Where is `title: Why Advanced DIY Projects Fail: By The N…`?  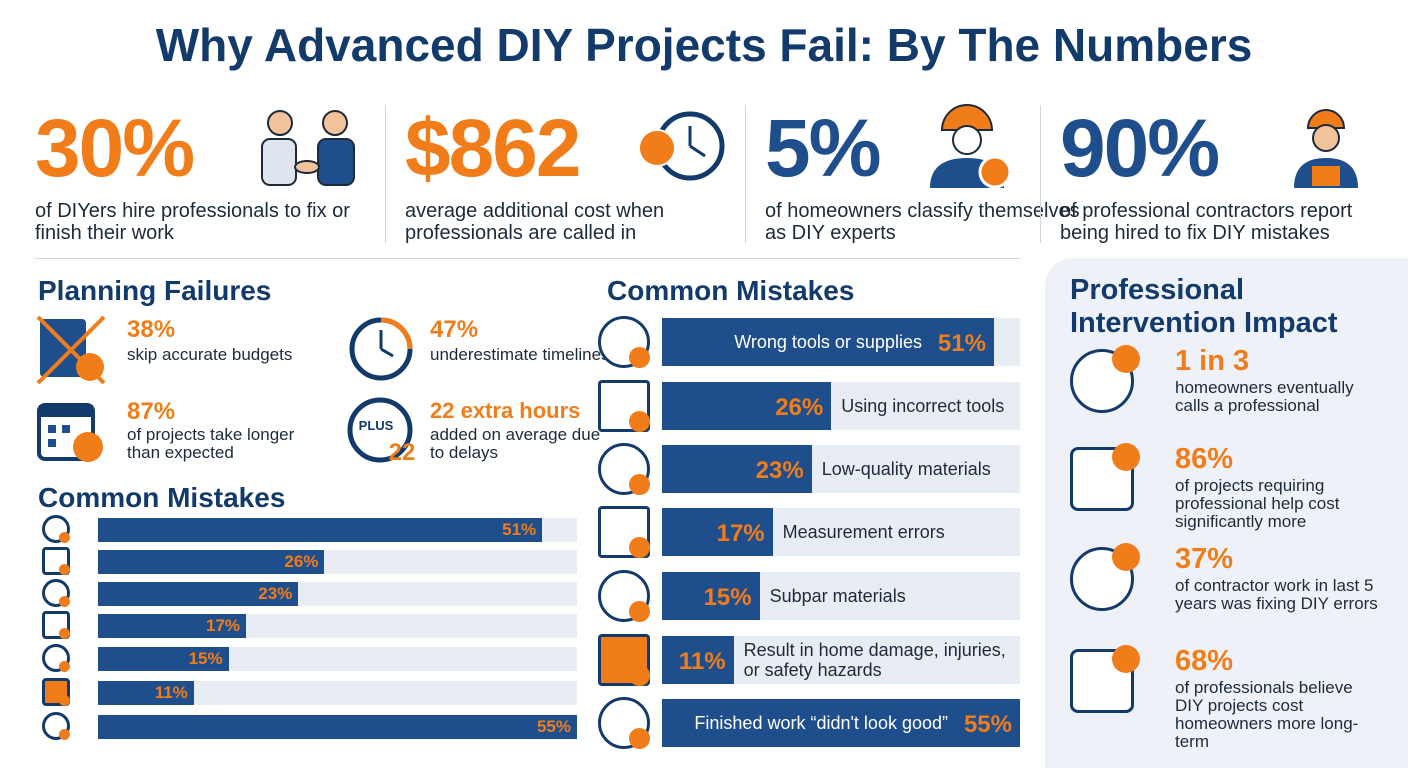 title: Why Advanced DIY Projects Fail: By The N… is located at coordinates (704, 45).